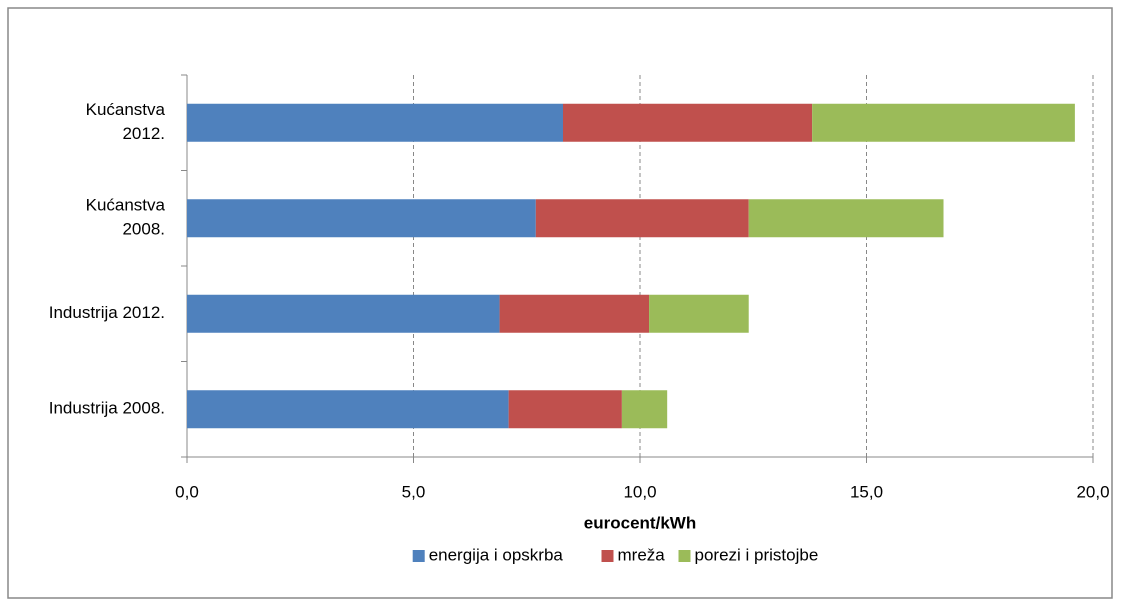 The image size is (1122, 606). What do you see at coordinates (642, 554) in the screenshot?
I see `legend-label: mreža` at bounding box center [642, 554].